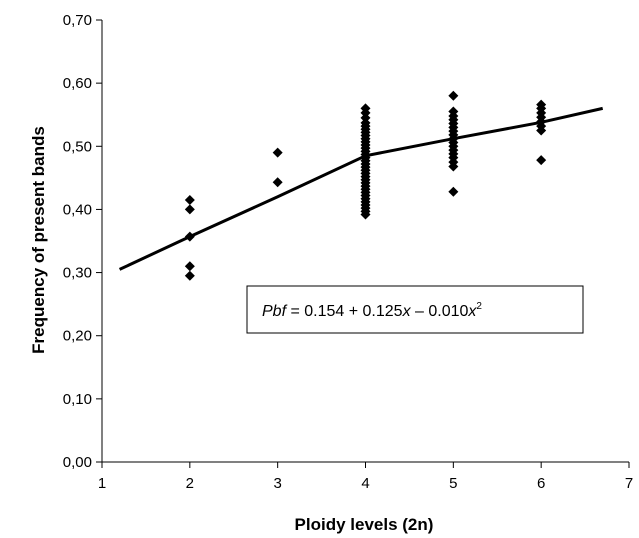  Describe the element at coordinates (82, 241) in the screenshot. I see `y-axis-ticks: 0,00 0,10 0,20 0,30 0,40 0,50 0,60 0,70` at that location.